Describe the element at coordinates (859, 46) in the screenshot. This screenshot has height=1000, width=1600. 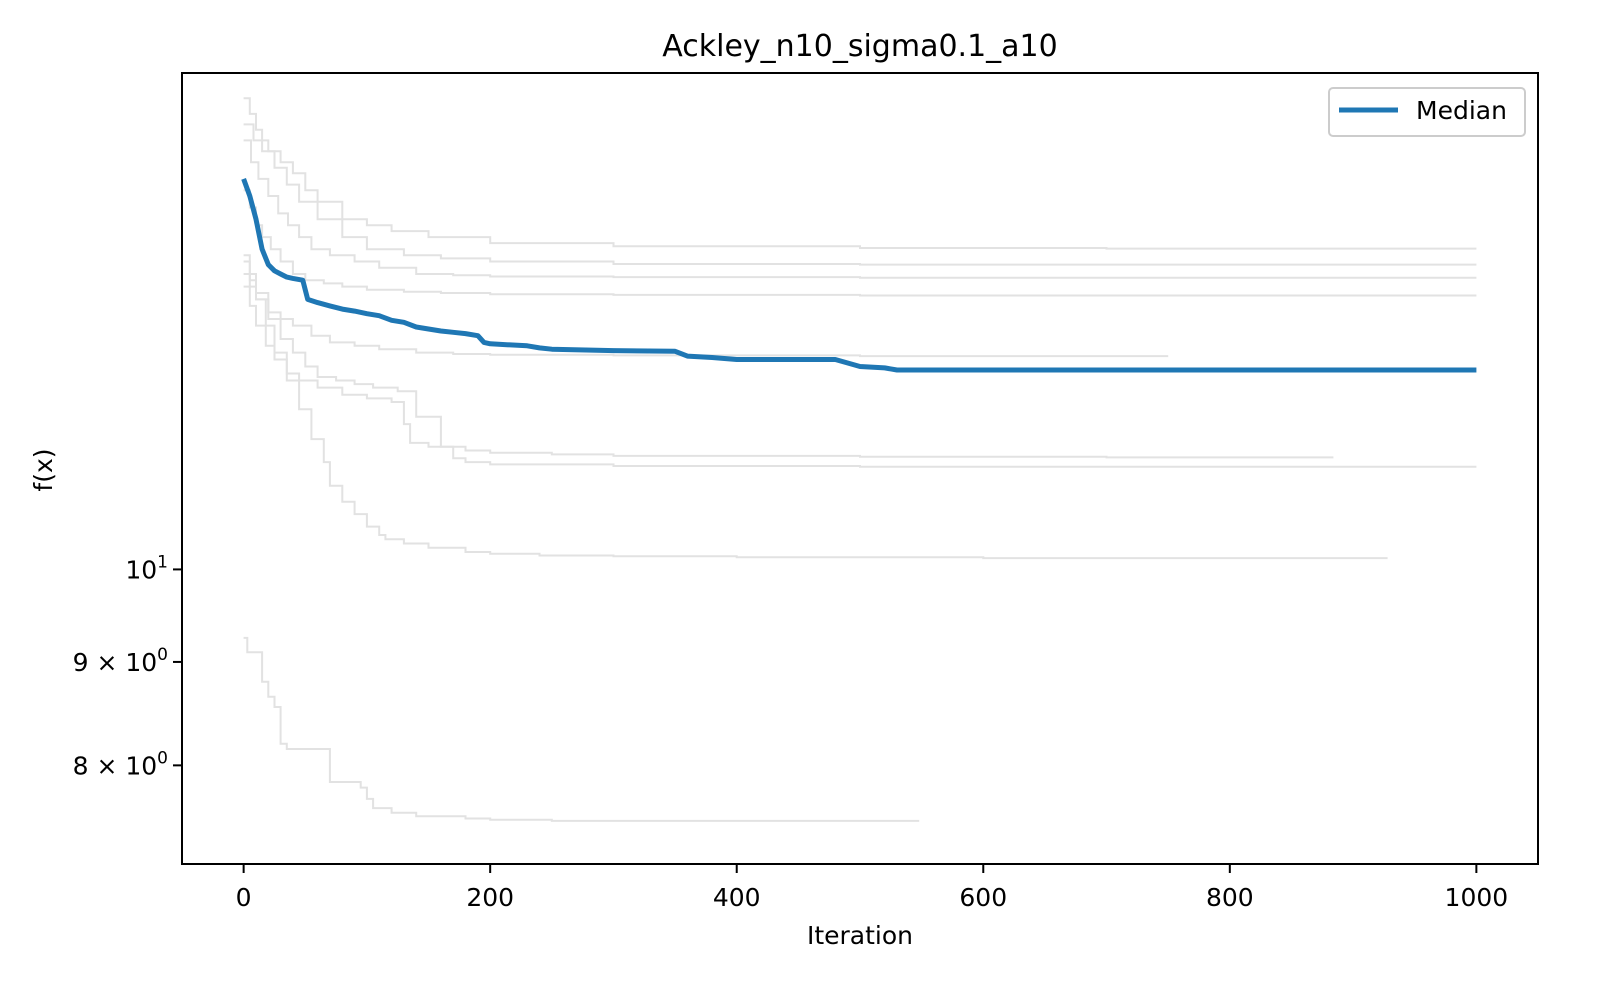
I see `chart-title: Ackley_n10_sigma0.1_a10` at that location.